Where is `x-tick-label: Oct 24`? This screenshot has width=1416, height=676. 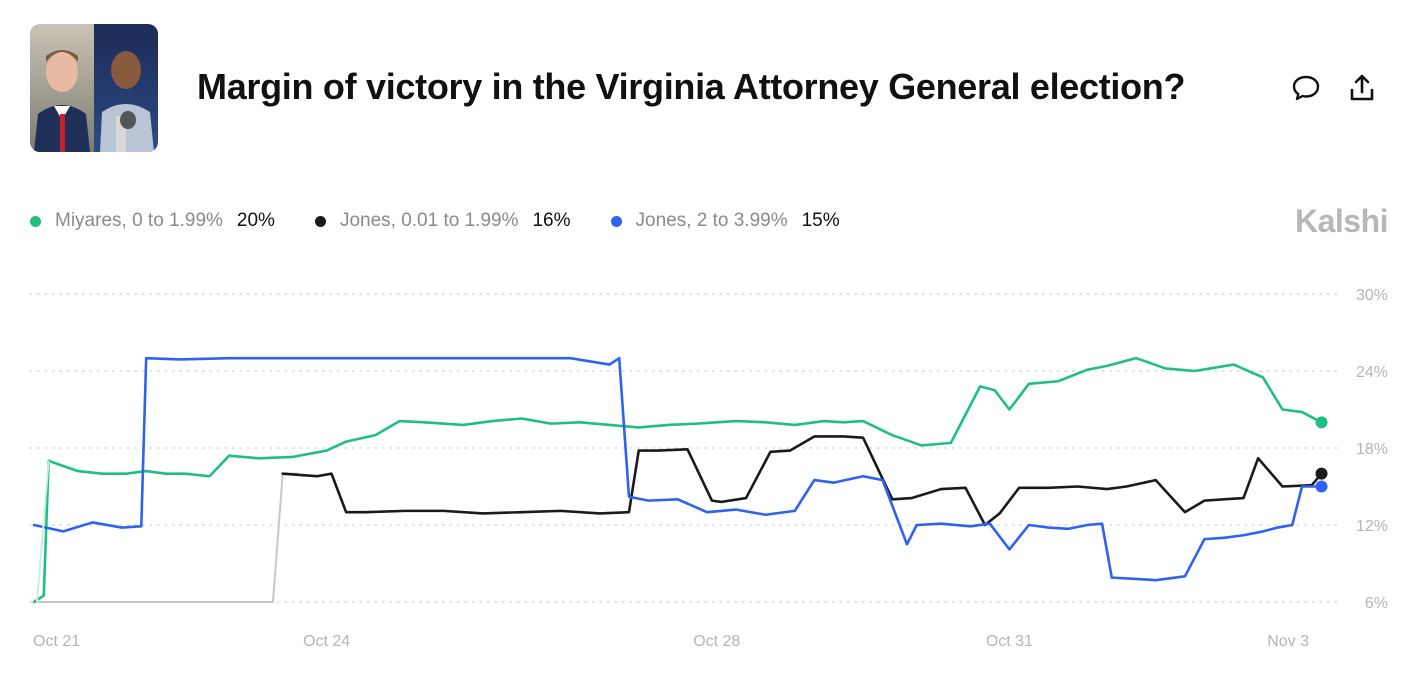 x-tick-label: Oct 24 is located at coordinates (326, 641).